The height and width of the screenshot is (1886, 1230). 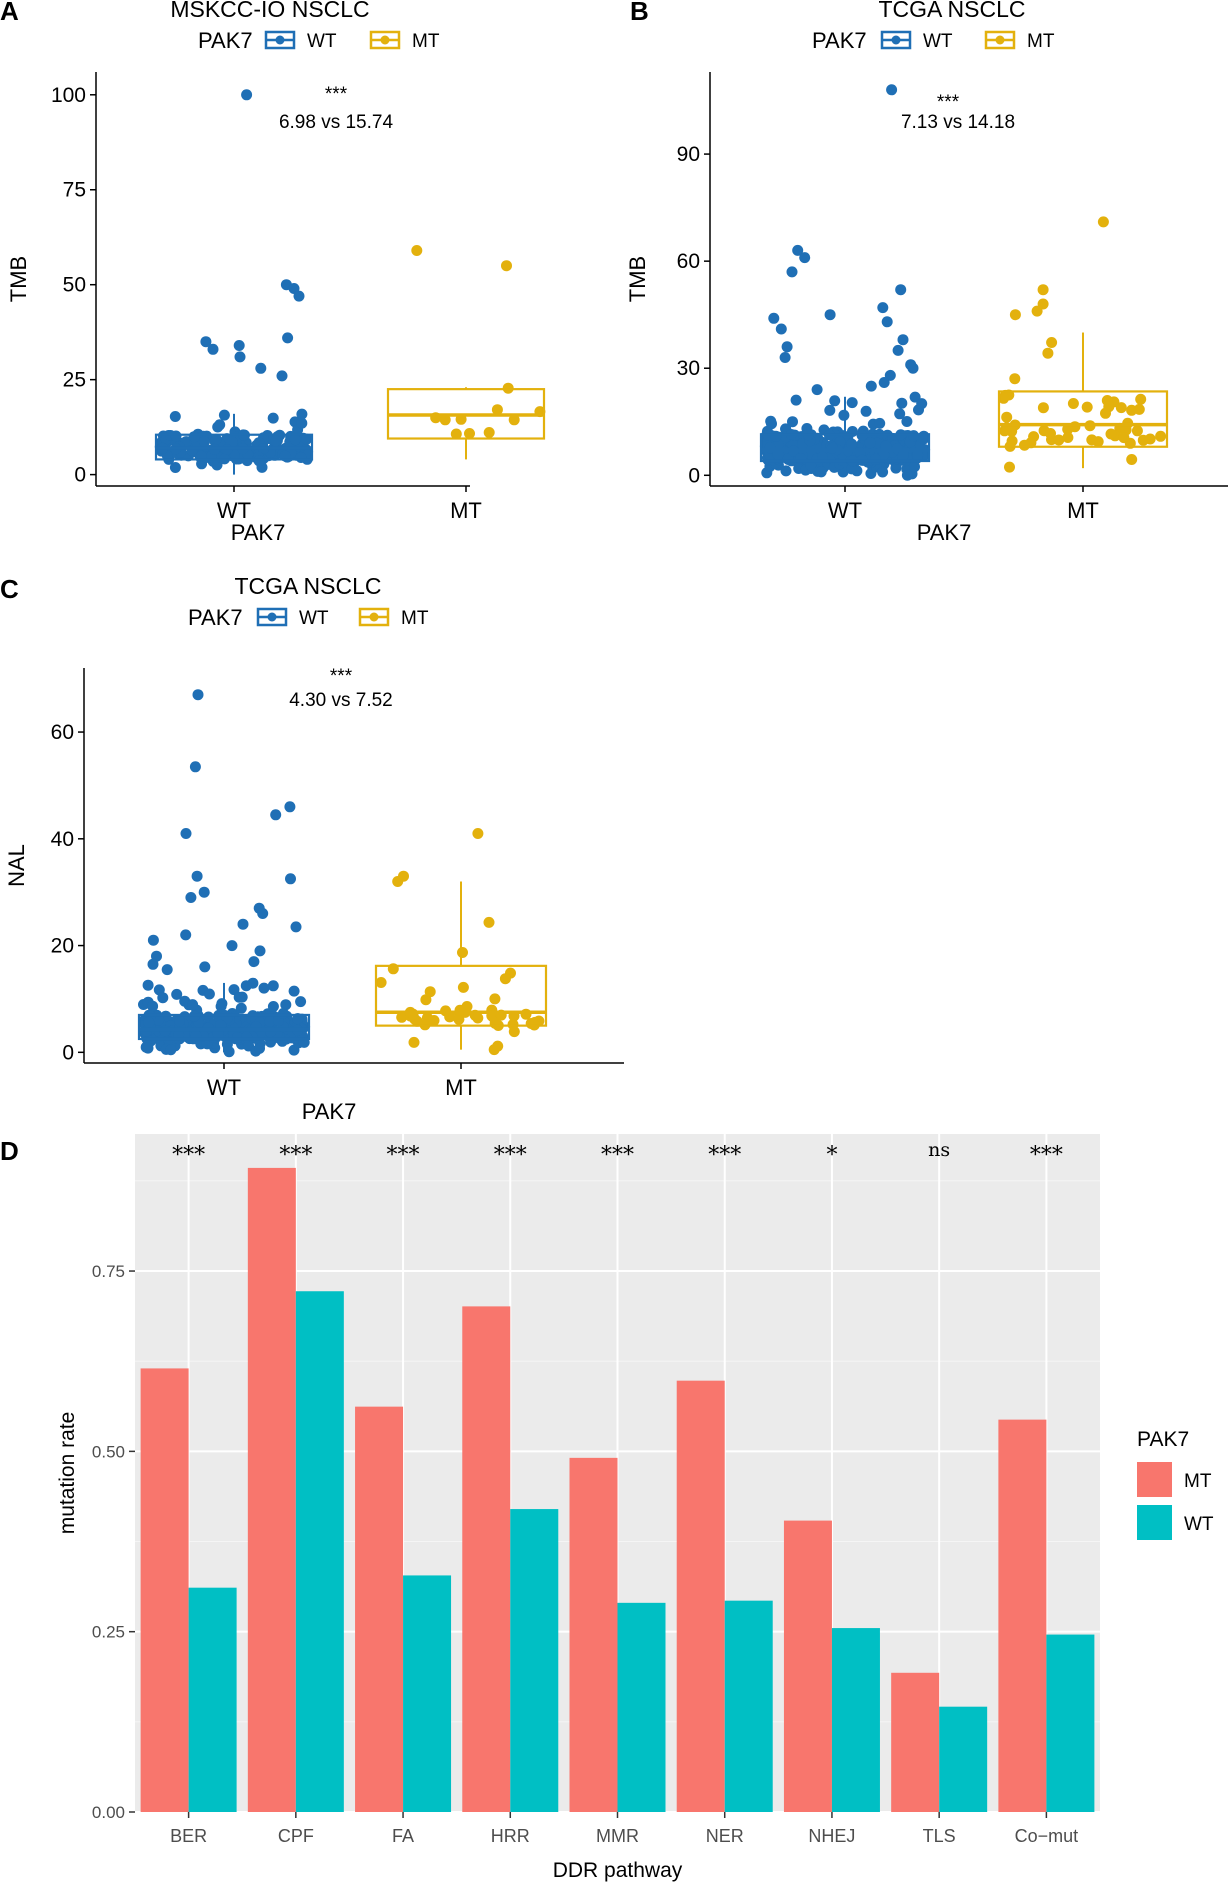 What do you see at coordinates (617, 1836) in the screenshot?
I see `x-tick-label: MMR` at bounding box center [617, 1836].